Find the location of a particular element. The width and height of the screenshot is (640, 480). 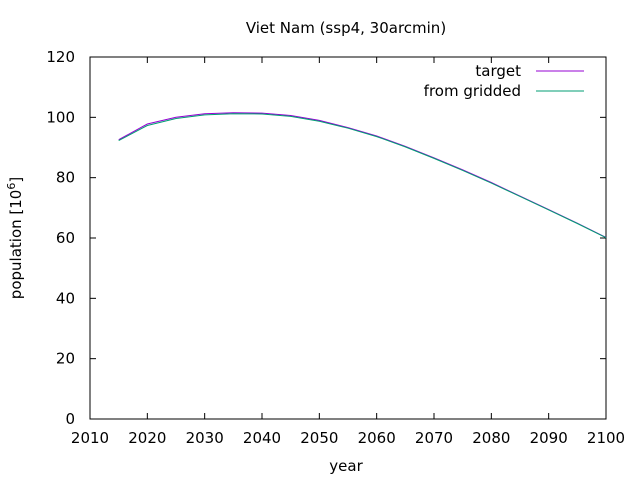

legend-label-0: target is located at coordinates (498, 71).